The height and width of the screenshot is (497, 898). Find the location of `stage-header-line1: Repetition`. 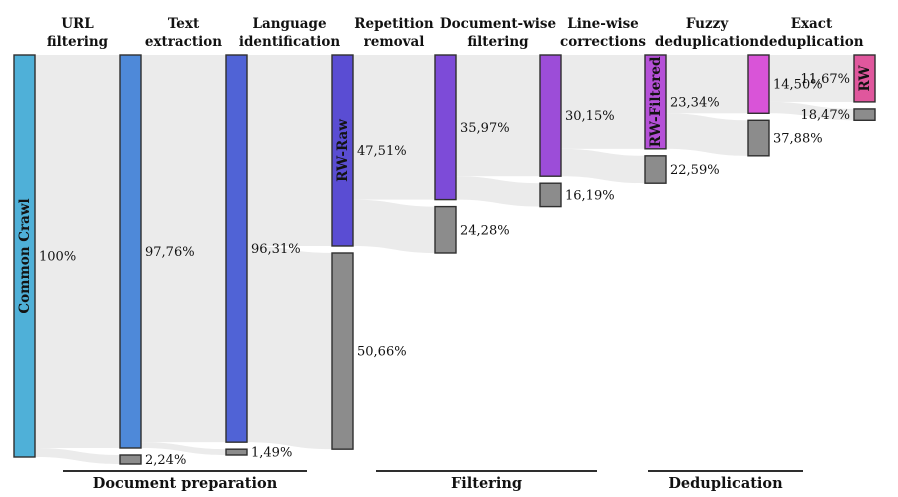

stage-header-line1: Repetition is located at coordinates (394, 24).